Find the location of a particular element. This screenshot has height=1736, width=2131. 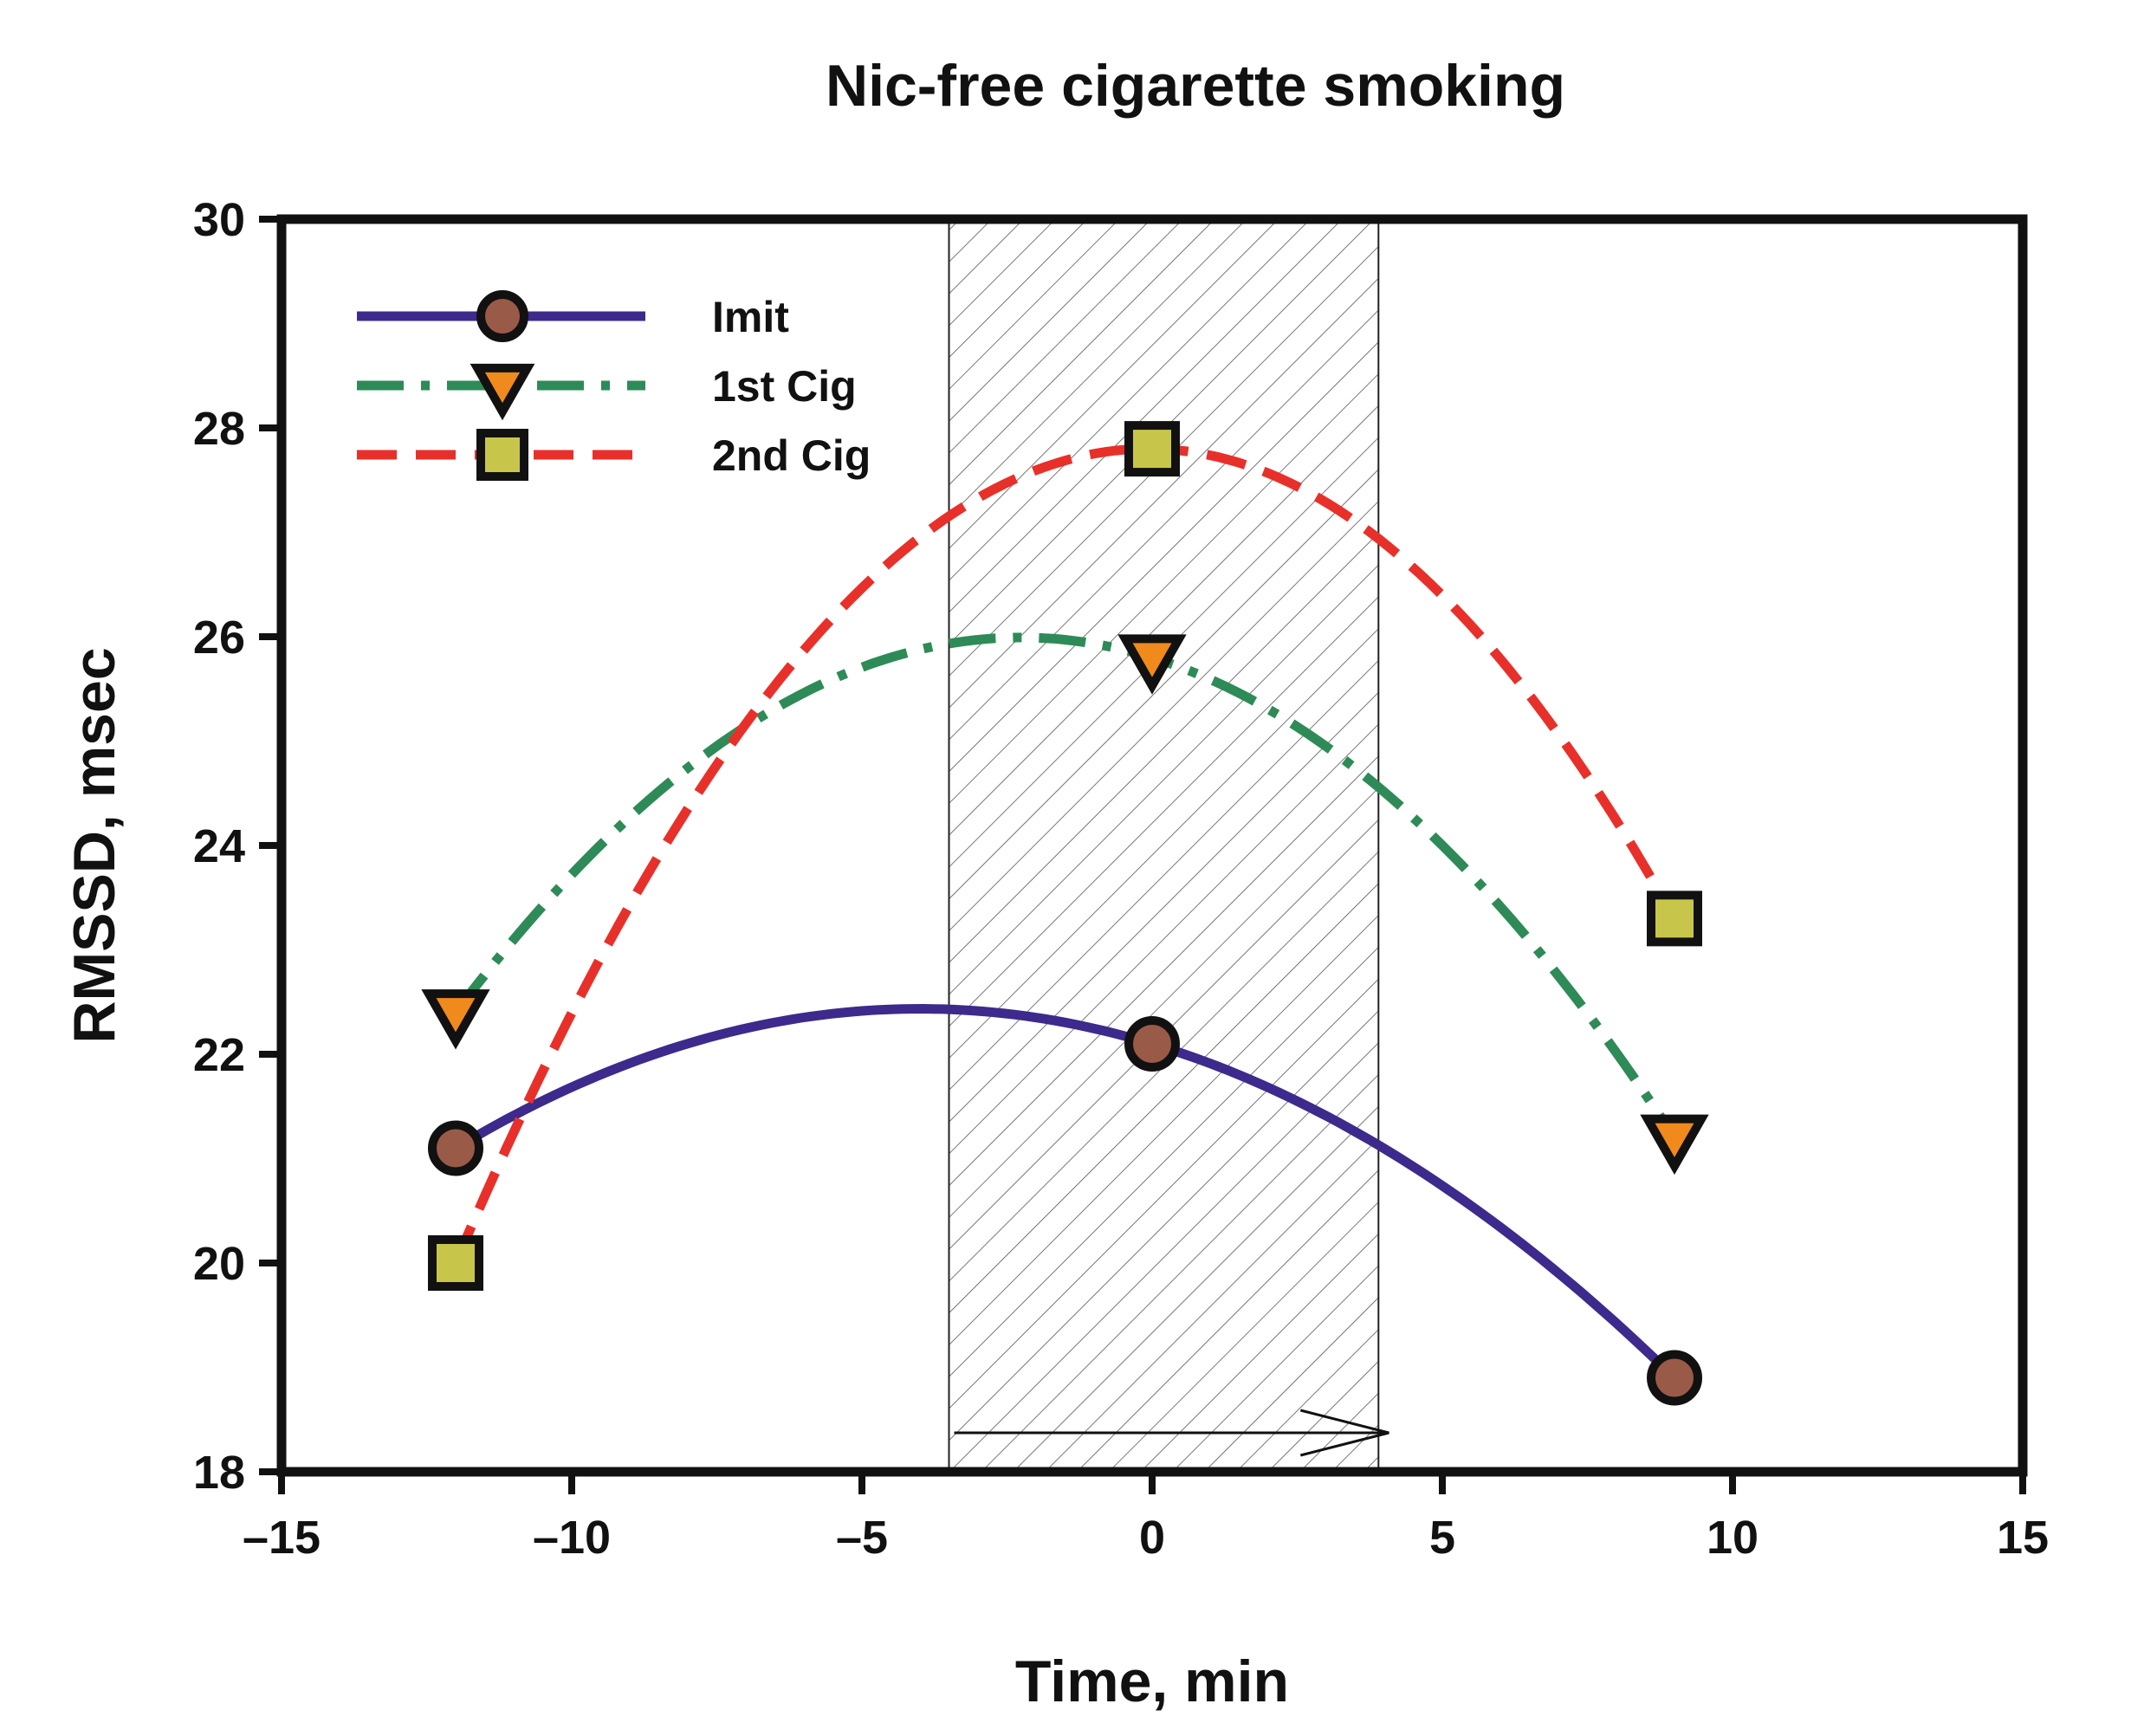

y-tick-label: 18 is located at coordinates (219, 1473).